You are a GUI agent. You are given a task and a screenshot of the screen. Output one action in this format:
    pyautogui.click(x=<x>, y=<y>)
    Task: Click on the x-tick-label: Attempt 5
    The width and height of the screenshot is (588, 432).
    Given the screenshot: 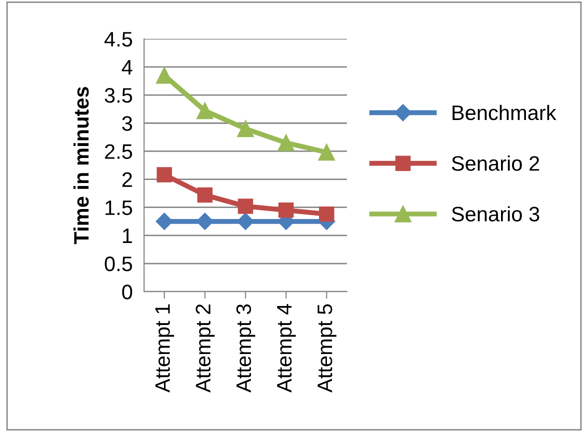 What is the action you would take?
    pyautogui.click(x=327, y=348)
    